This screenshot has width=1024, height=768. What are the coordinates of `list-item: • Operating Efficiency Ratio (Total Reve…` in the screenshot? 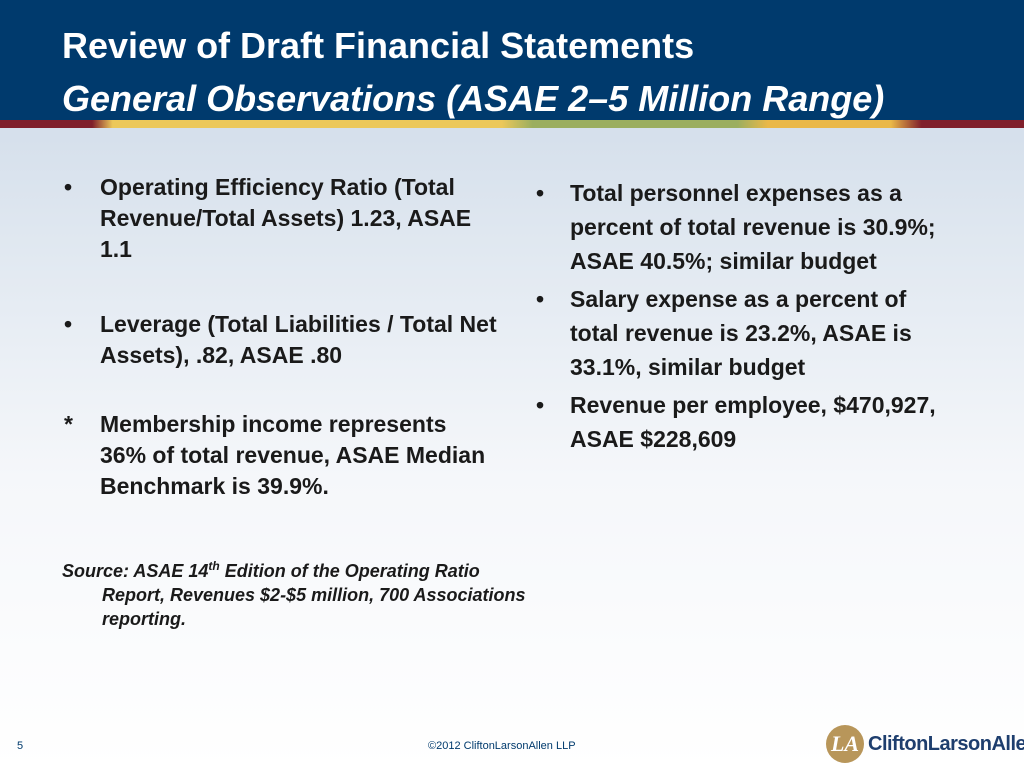 It's located at (278, 218).